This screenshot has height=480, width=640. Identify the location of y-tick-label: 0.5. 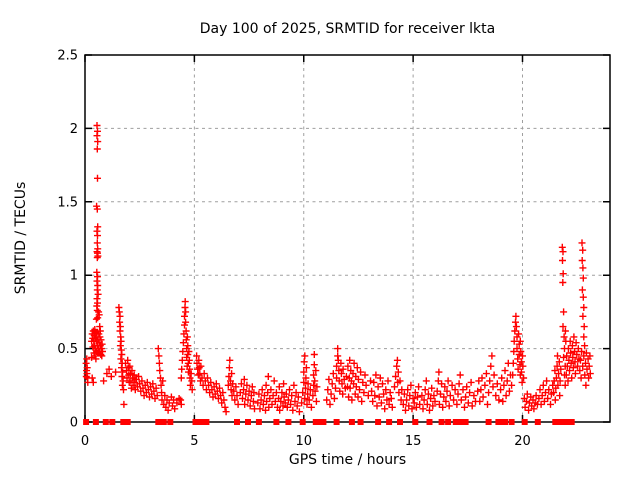
(67, 349).